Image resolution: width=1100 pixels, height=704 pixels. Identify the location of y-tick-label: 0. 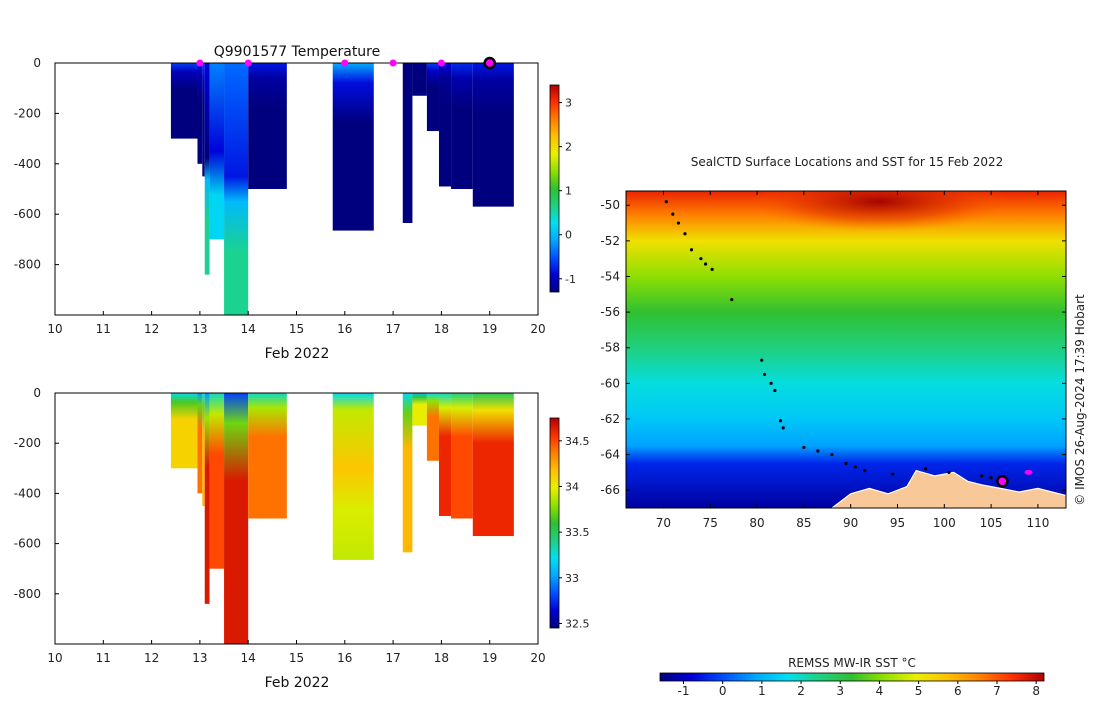
(37, 393).